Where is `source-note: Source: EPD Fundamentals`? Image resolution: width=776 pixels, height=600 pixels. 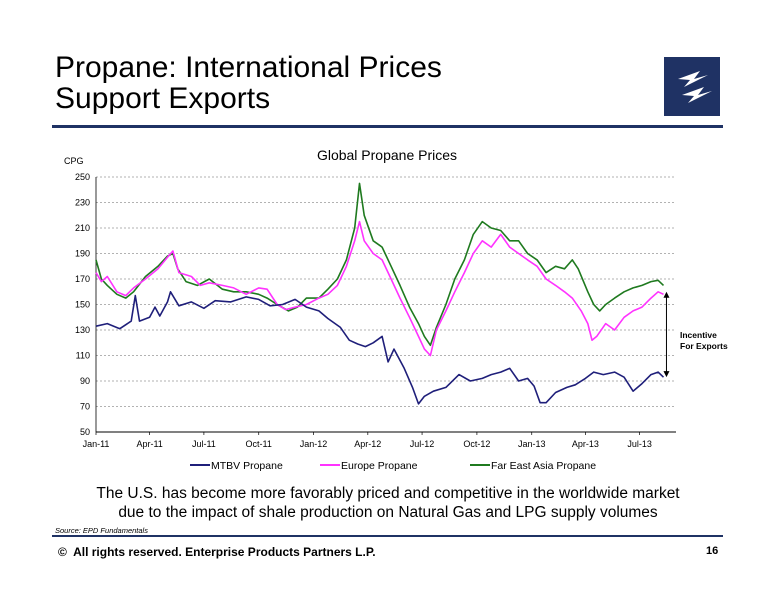 source-note: Source: EPD Fundamentals is located at coordinates (101, 530).